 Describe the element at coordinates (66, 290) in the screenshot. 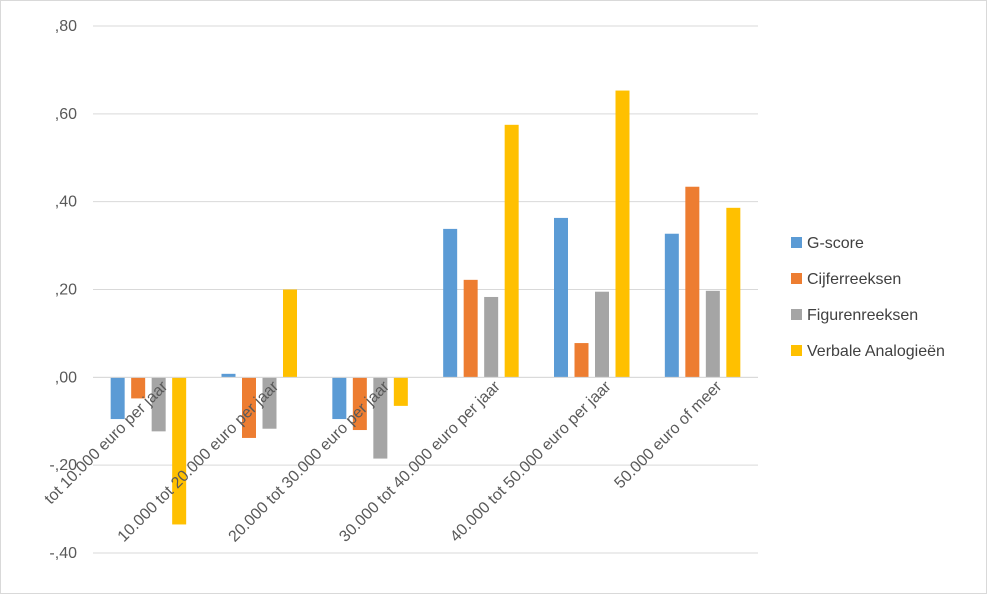

I see `y-tick-label: ,20` at that location.